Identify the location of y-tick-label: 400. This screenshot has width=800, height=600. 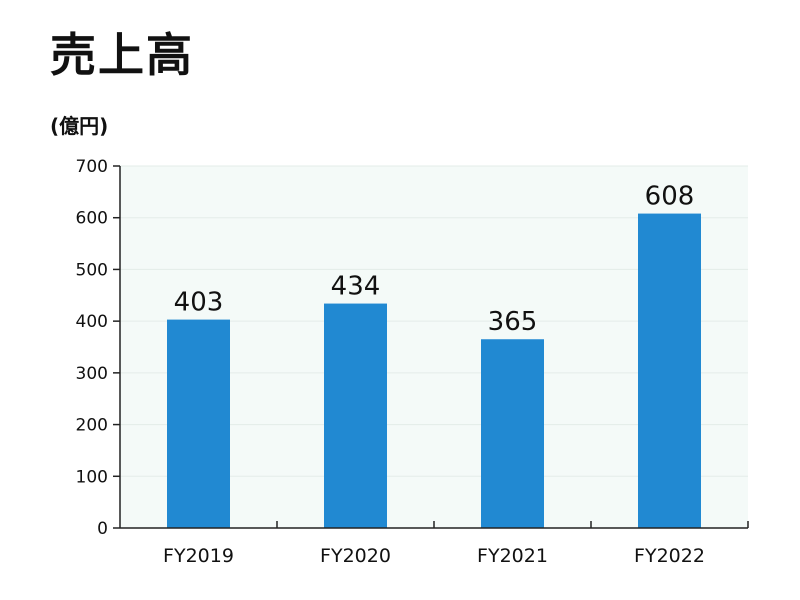
(92, 322).